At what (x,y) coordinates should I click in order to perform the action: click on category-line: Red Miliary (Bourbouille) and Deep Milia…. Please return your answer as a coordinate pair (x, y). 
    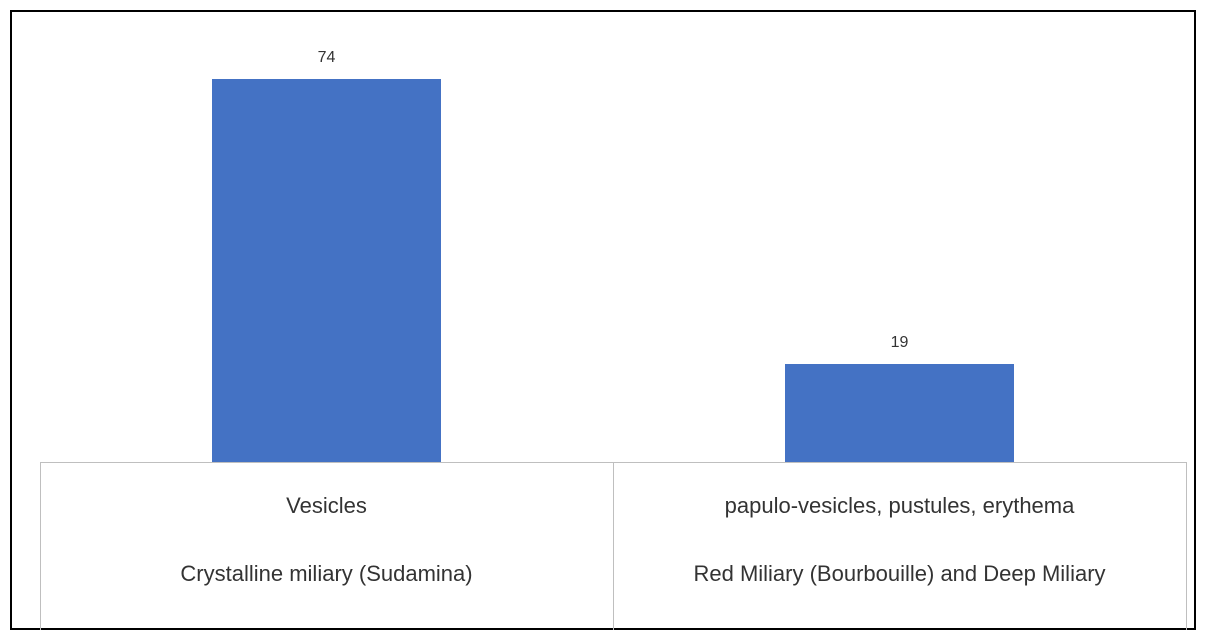
    Looking at the image, I should click on (899, 573).